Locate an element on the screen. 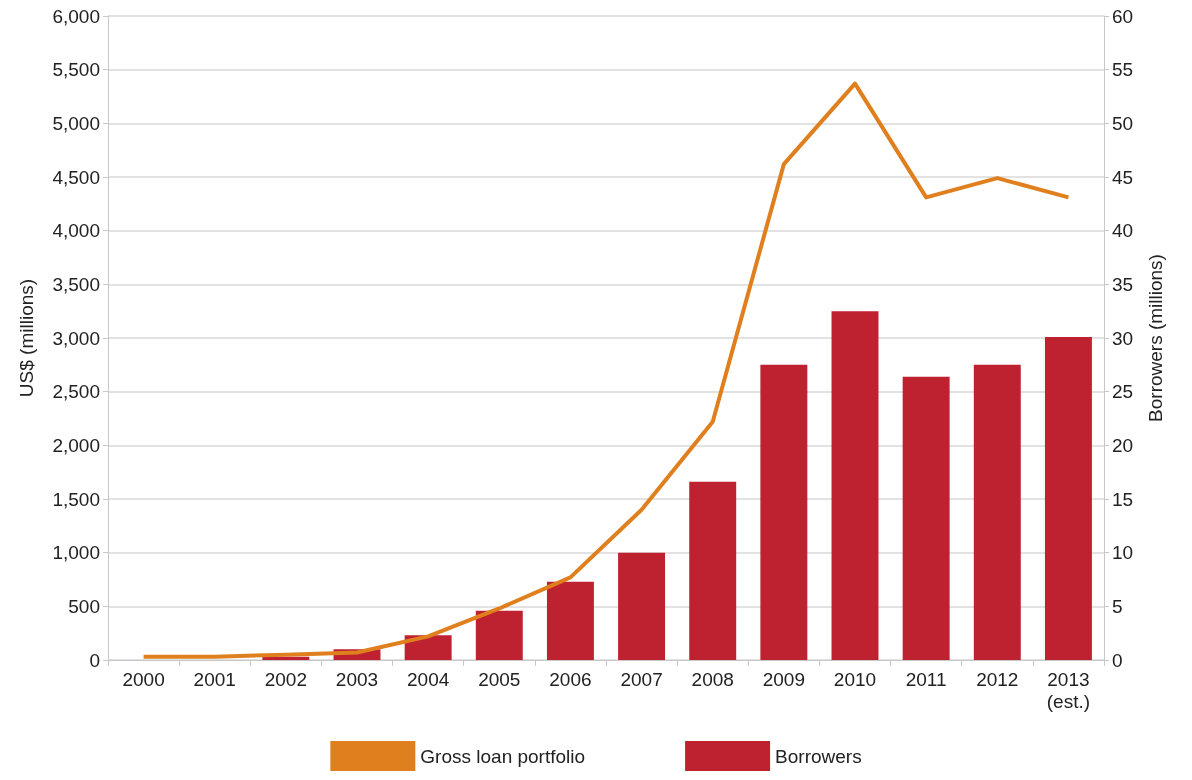 The image size is (1192, 780). y-tick-label: 1,500 is located at coordinates (76, 499).